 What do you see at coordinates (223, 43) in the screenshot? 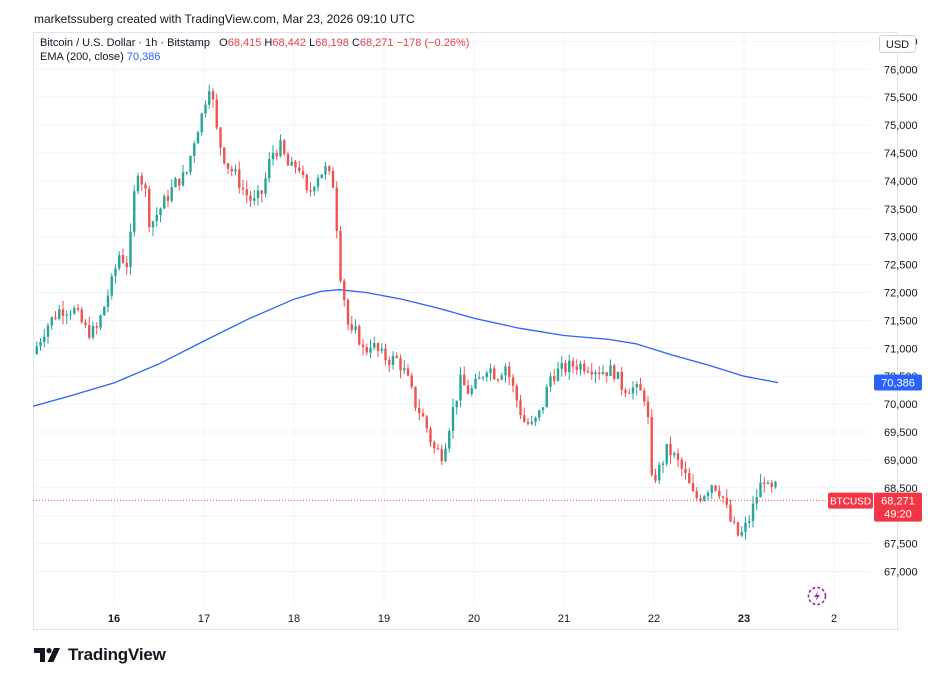
I see `open-label: O` at bounding box center [223, 43].